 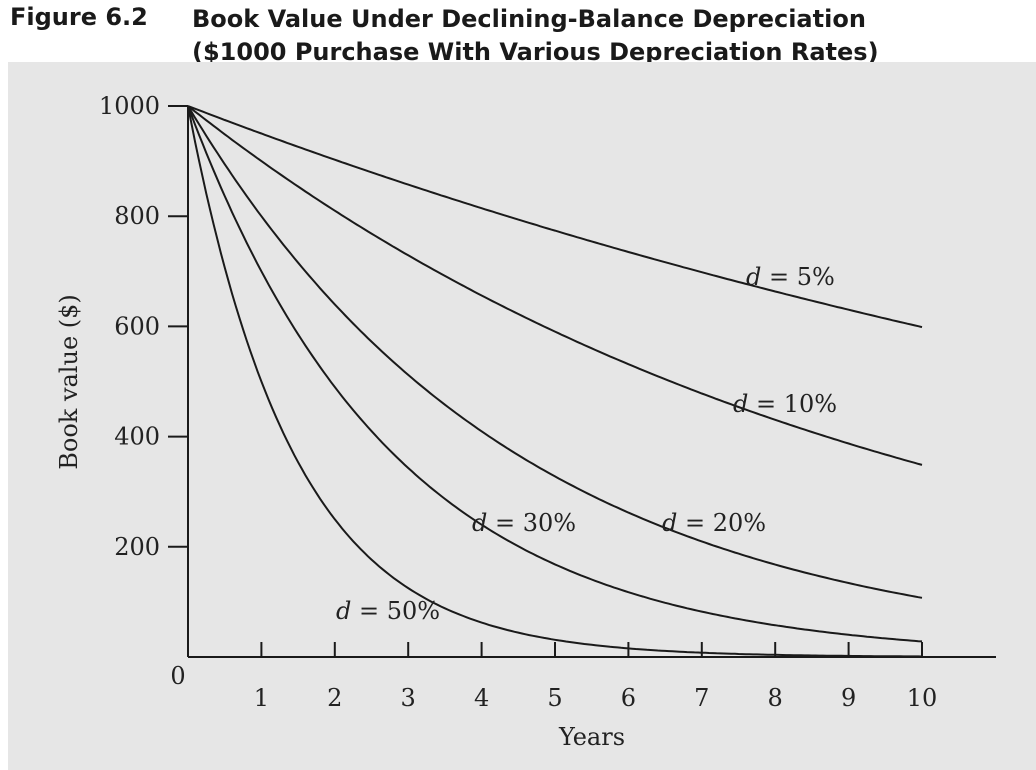 I want to click on x-tick-label: 1, so click(x=261, y=698).